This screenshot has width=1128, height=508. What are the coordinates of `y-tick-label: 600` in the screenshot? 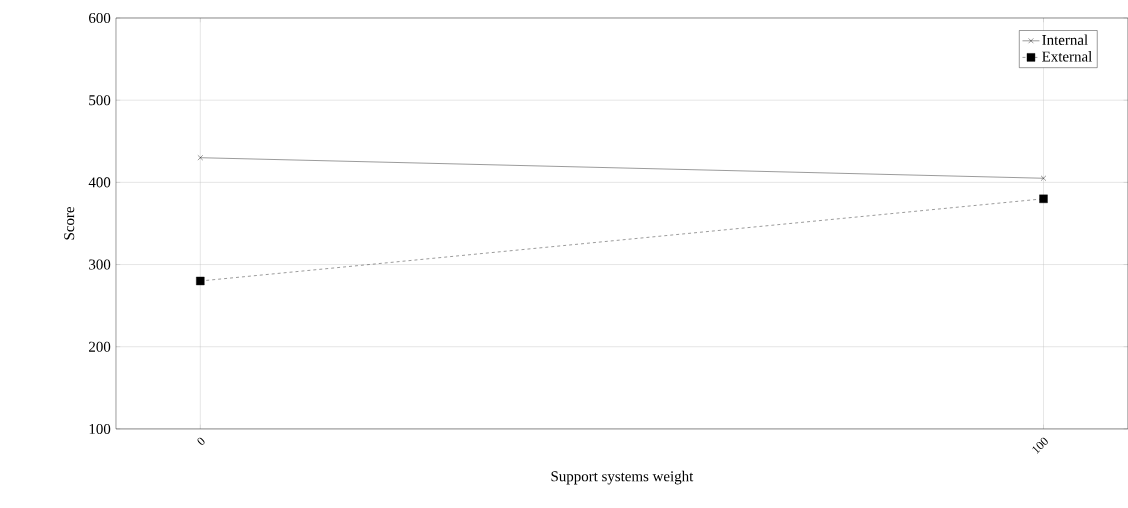 It's located at (100, 18).